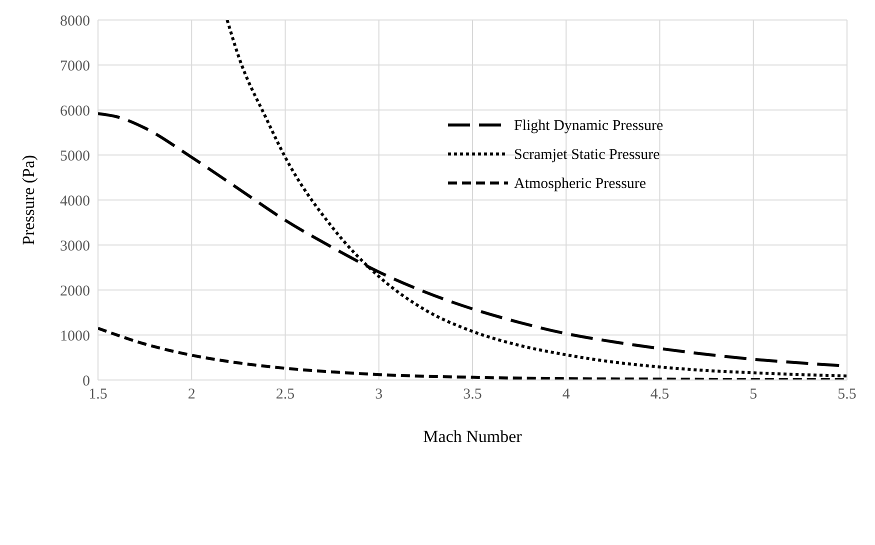 The height and width of the screenshot is (545, 875). I want to click on x-tick-label: 2.5, so click(285, 394).